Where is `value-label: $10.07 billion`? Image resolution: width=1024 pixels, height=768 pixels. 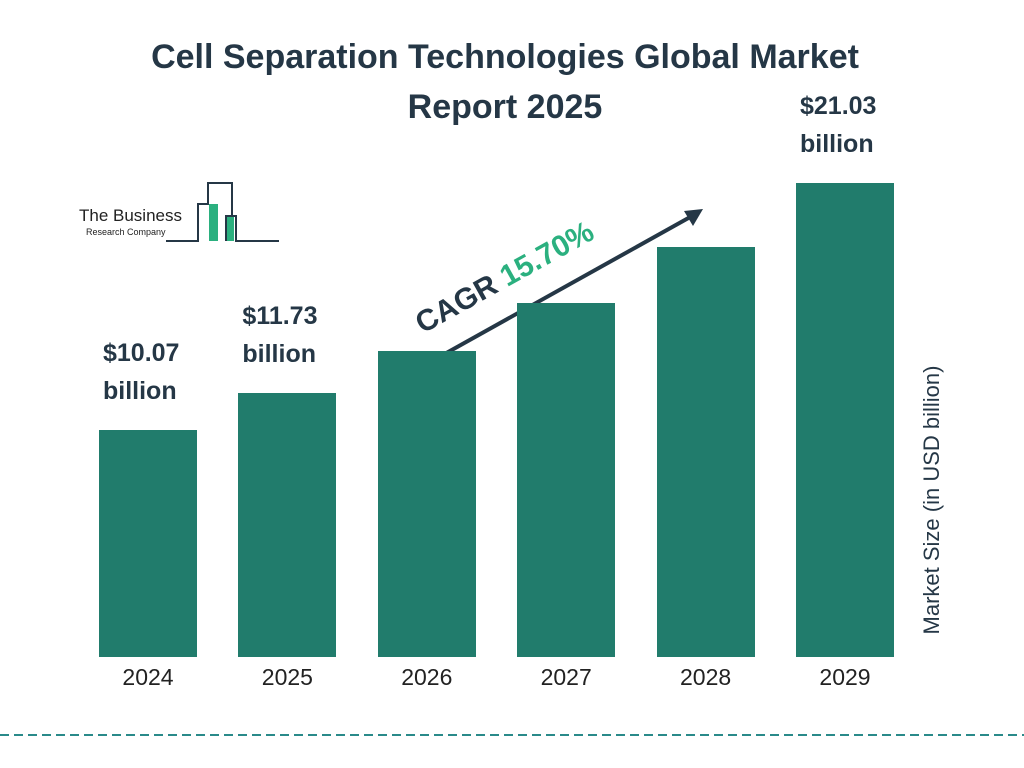
value-label: $10.07 billion is located at coordinates (141, 372).